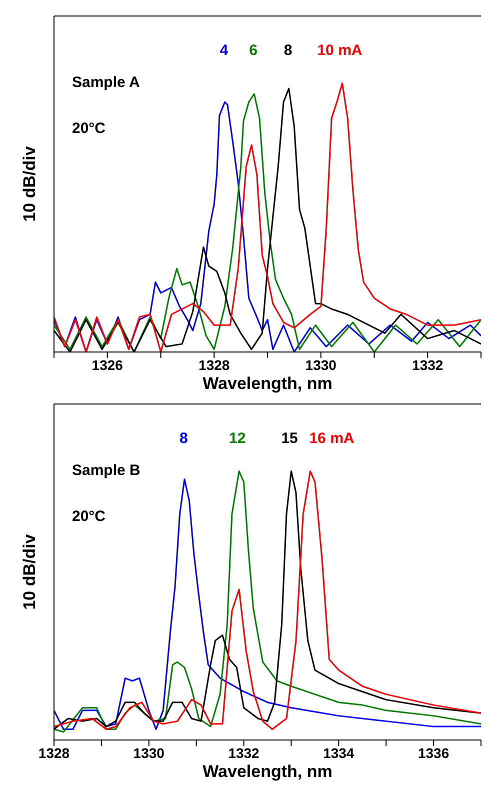 The image size is (495, 793). Describe the element at coordinates (289, 438) in the screenshot. I see `series-label: 15` at that location.